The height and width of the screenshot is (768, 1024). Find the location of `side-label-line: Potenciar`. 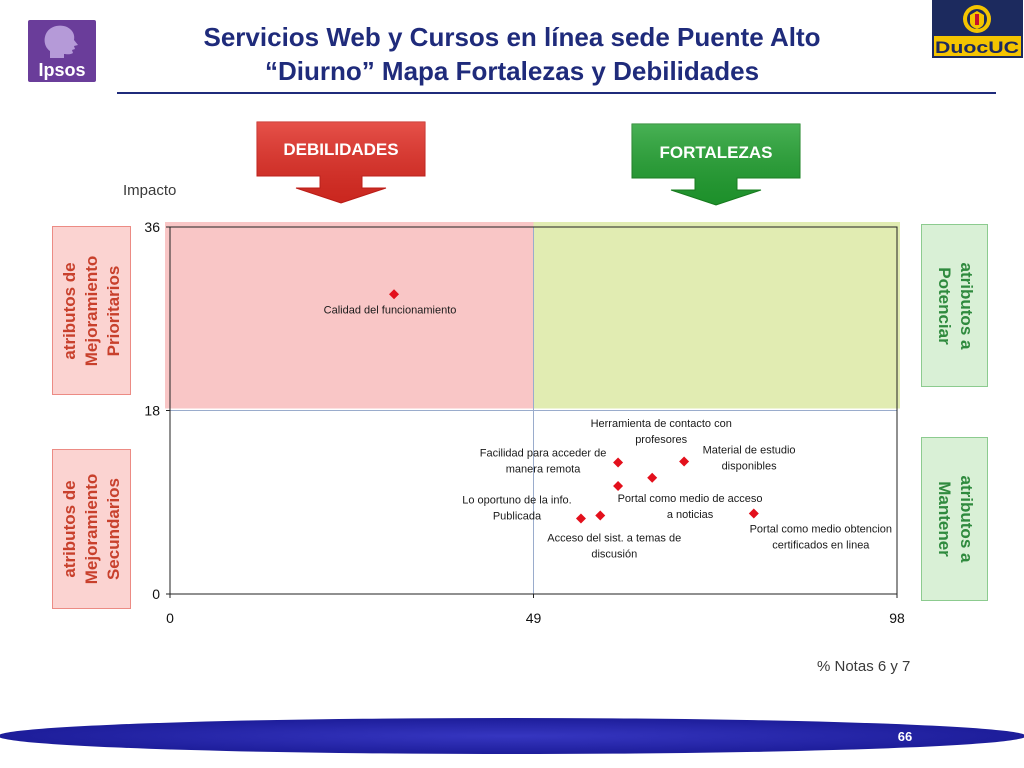

side-label-line: Potenciar is located at coordinates (944, 305).